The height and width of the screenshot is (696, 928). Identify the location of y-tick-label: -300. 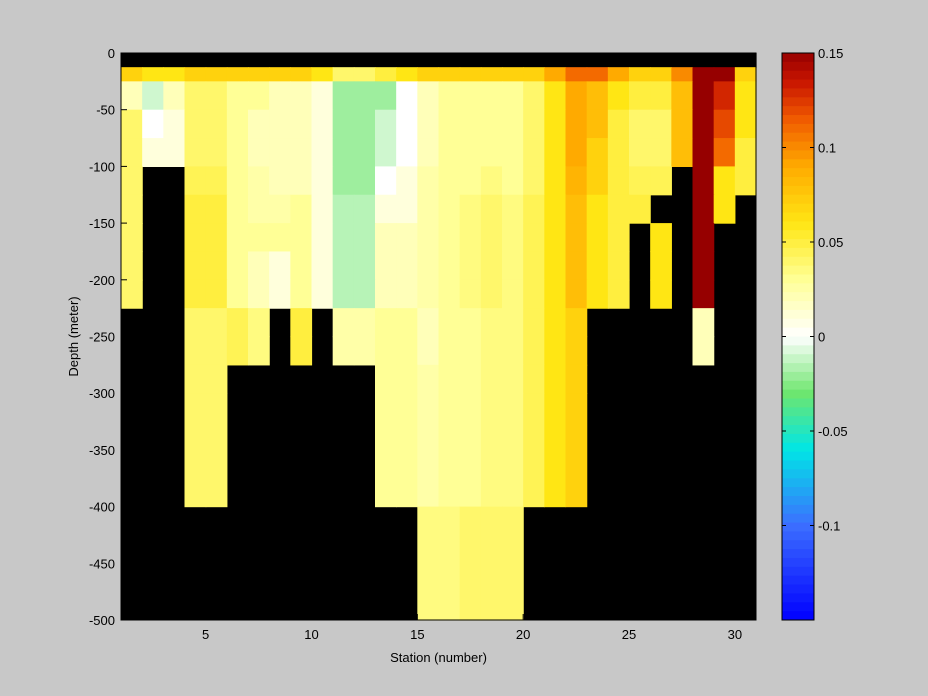
(102, 393).